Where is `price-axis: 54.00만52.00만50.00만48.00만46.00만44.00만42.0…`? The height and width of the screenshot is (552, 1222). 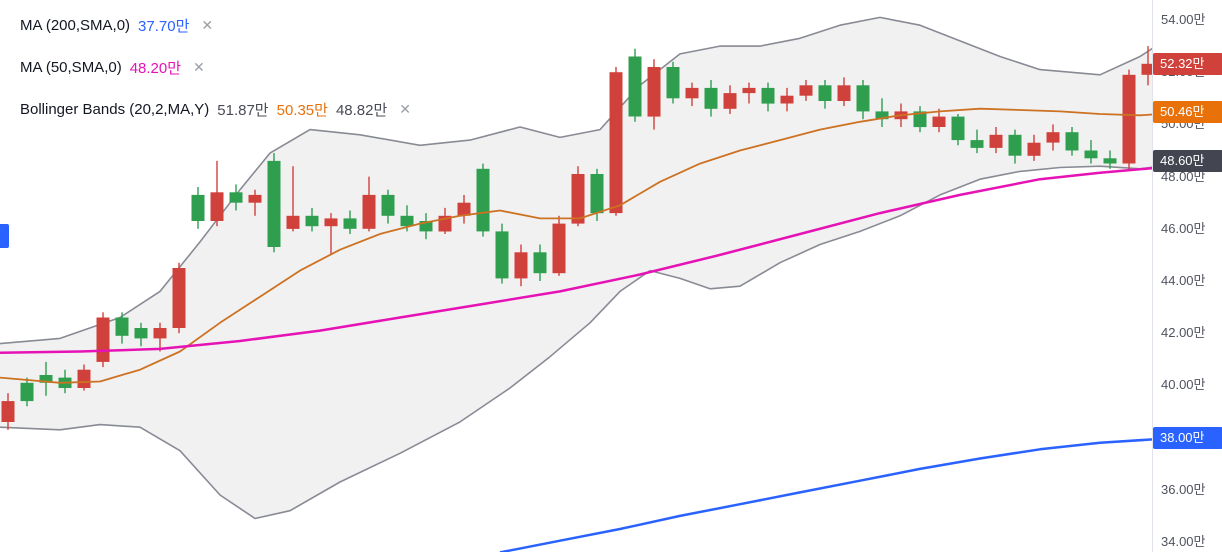 price-axis: 54.00만52.00만50.00만48.00만46.00만44.00만42.0… is located at coordinates (1187, 276).